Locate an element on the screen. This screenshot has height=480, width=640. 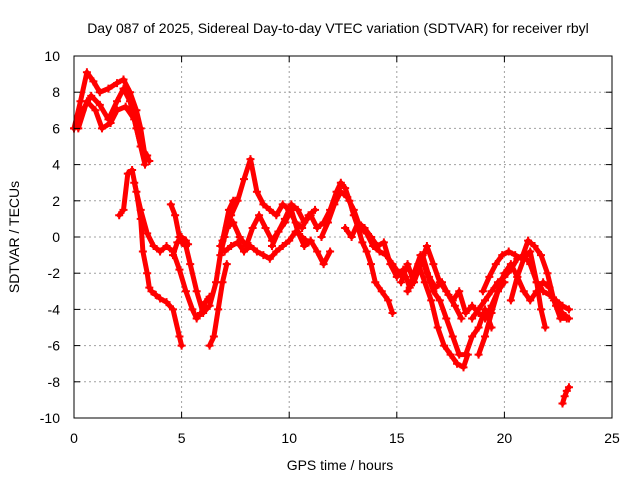
y-tick-label: -8 is located at coordinates (54, 382).